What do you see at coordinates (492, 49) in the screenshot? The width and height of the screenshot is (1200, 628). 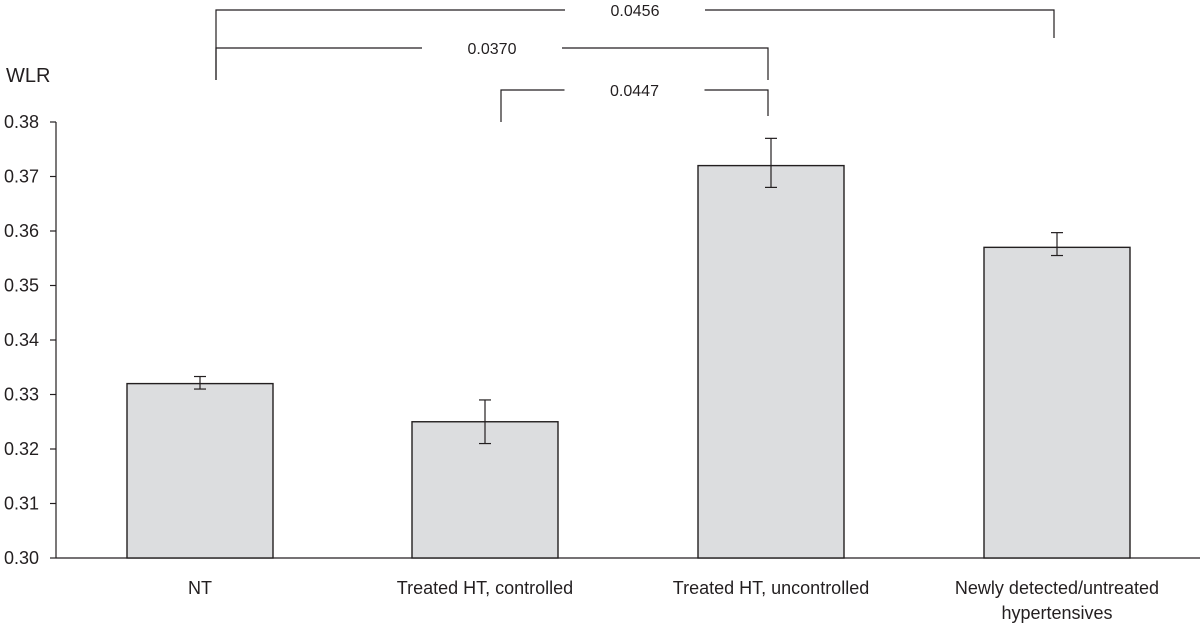 I see `significance-label-1: 0.0370` at bounding box center [492, 49].